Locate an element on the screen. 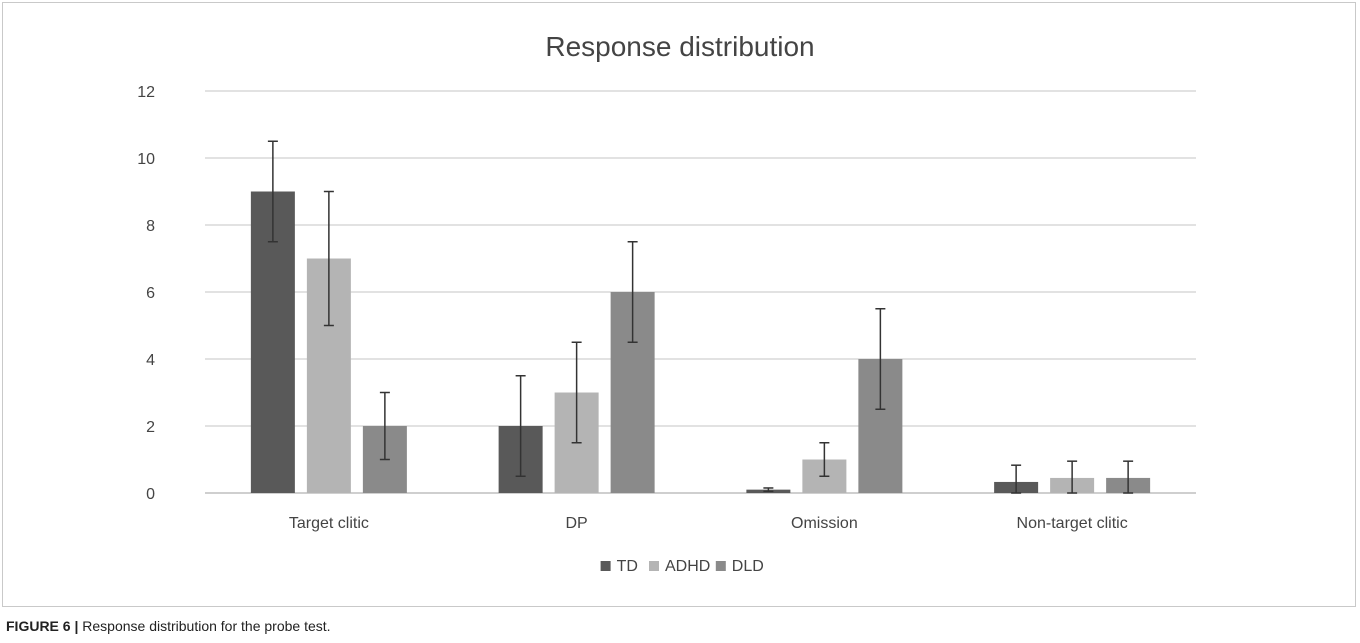  x-tick-label: Omission is located at coordinates (824, 523).